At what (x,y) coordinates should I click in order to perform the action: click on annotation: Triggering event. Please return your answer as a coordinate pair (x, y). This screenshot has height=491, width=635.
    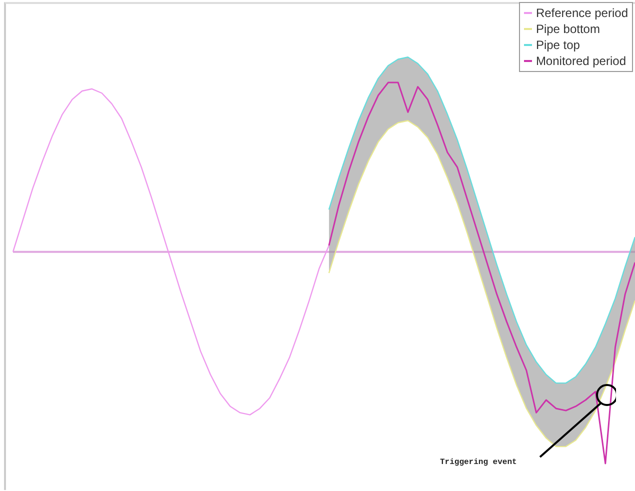
    Looking at the image, I should click on (478, 462).